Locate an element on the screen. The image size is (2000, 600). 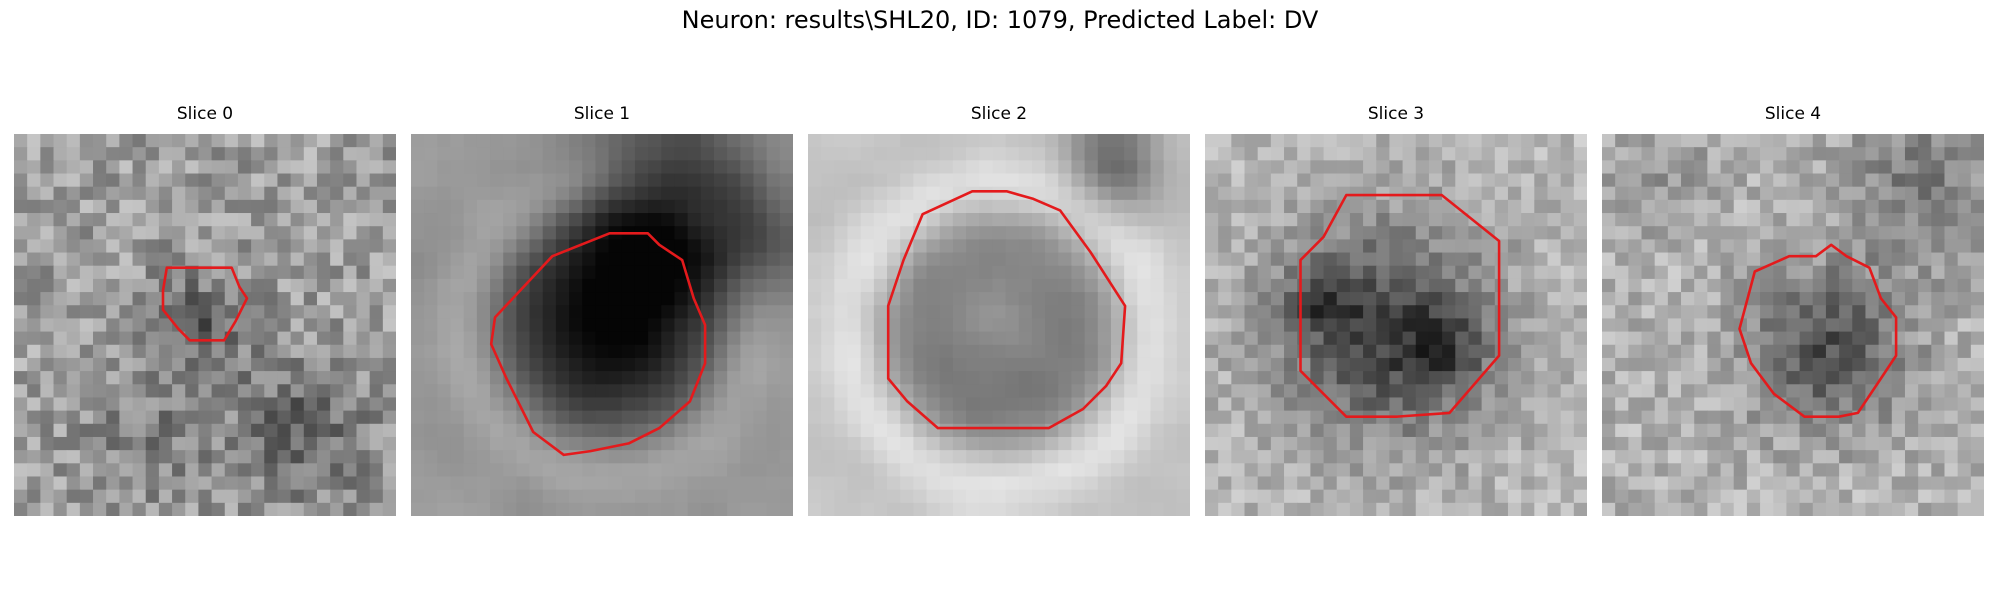
slice-title: Slice 0 is located at coordinates (205, 114).